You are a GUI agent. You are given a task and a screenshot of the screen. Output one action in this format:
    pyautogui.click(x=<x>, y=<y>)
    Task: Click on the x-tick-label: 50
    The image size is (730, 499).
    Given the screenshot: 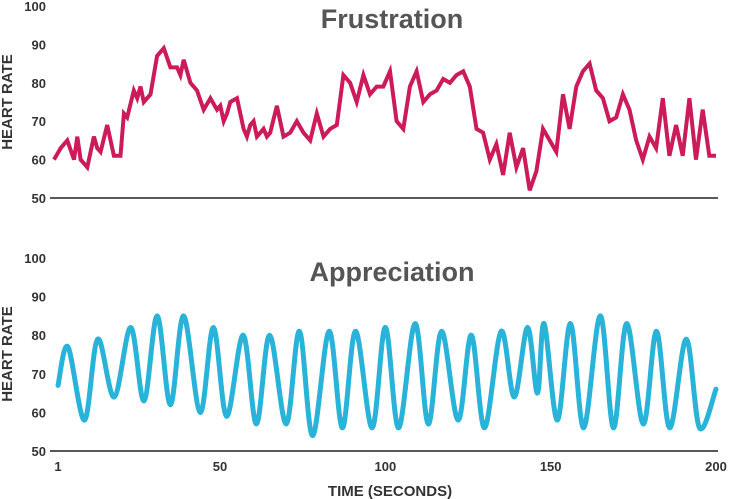 What is the action you would take?
    pyautogui.click(x=220, y=466)
    